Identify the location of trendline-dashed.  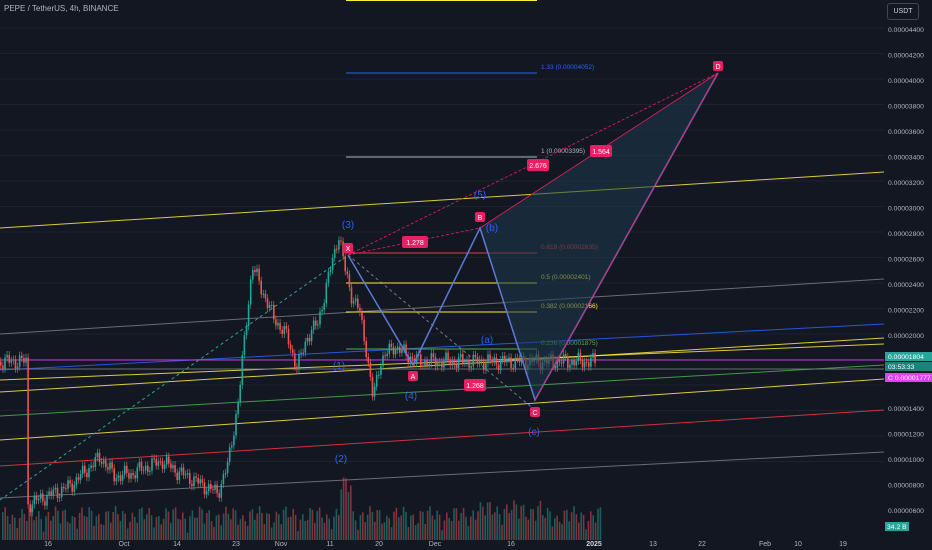
(441, 332).